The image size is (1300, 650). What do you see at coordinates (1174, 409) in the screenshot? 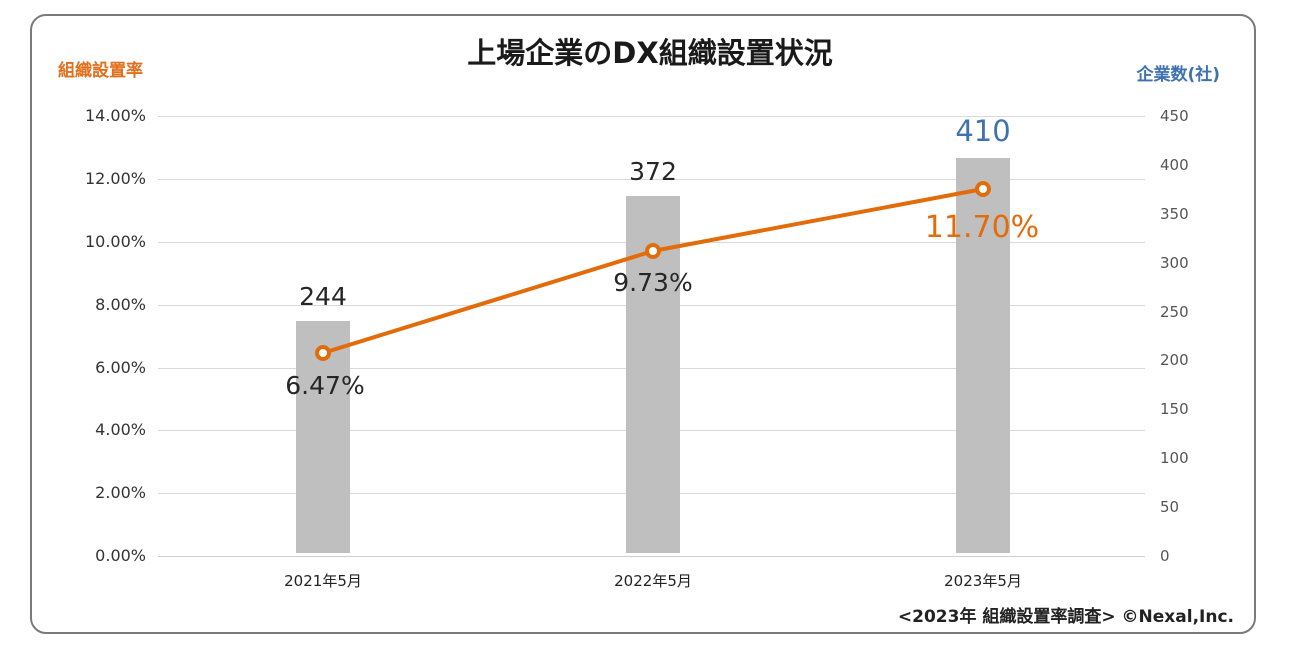
I see `right-ytick: 150` at bounding box center [1174, 409].